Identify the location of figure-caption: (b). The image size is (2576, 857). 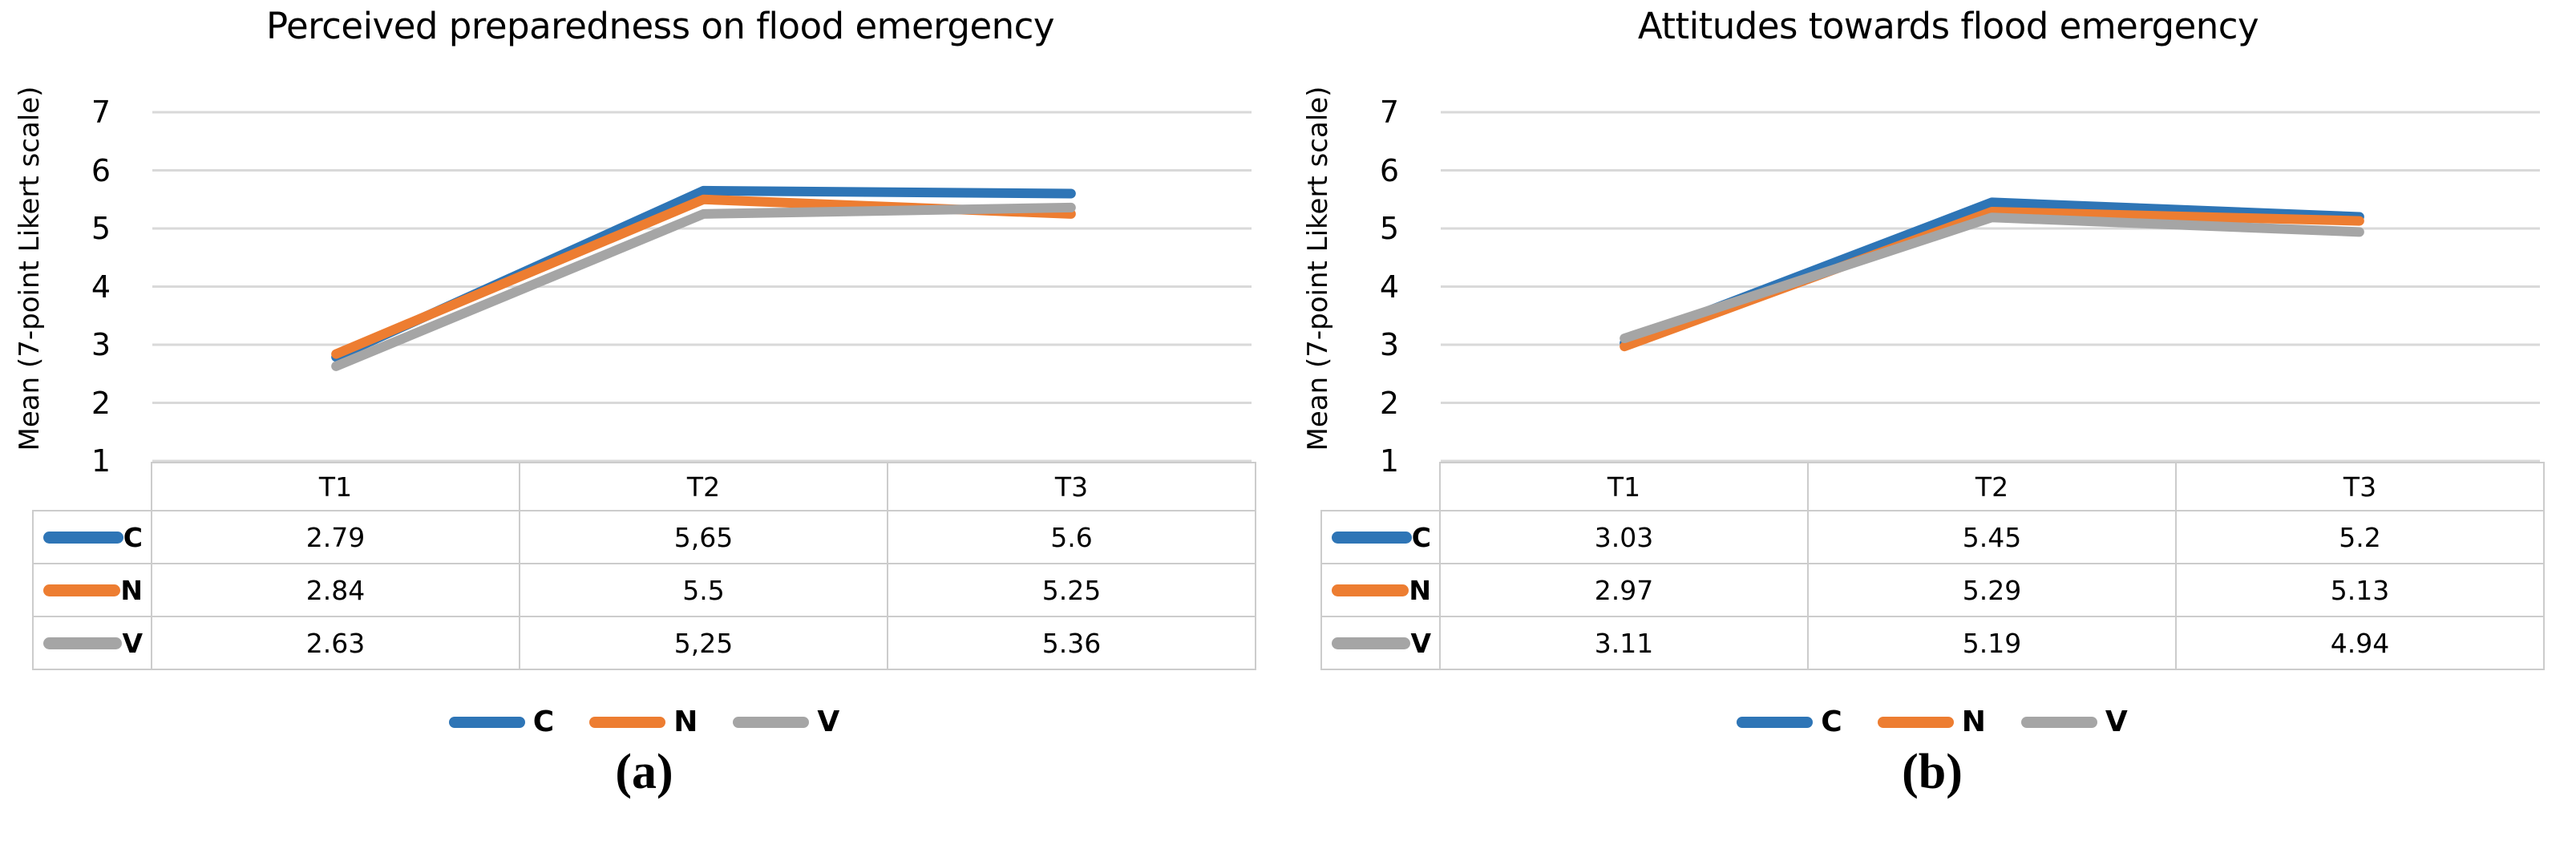
(1932, 772).